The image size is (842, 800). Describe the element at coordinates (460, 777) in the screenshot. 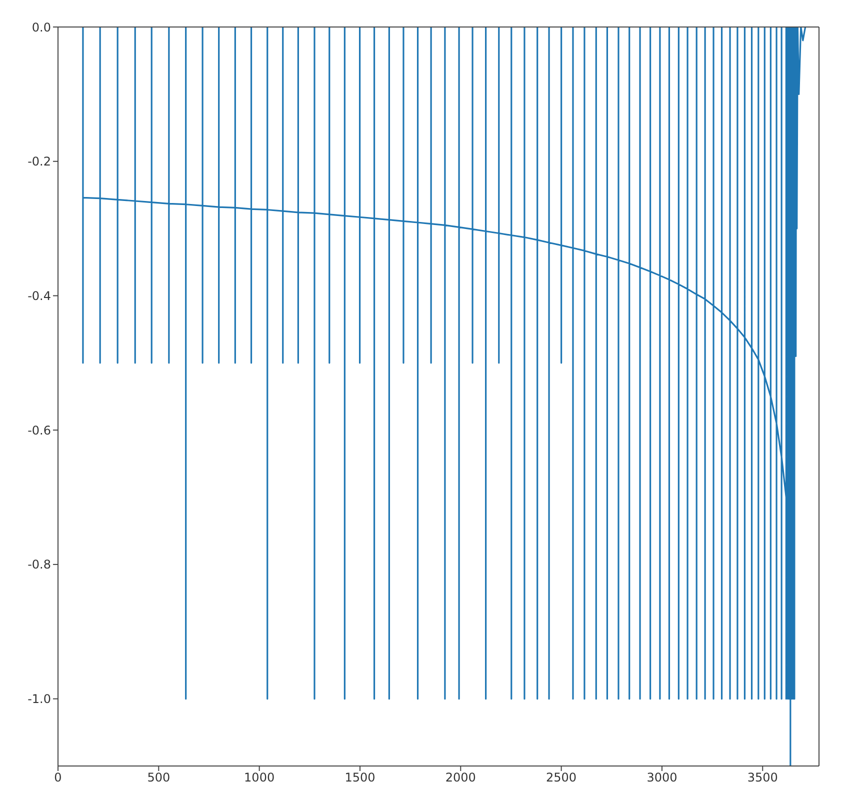

I see `x-tick-label: 2000` at that location.